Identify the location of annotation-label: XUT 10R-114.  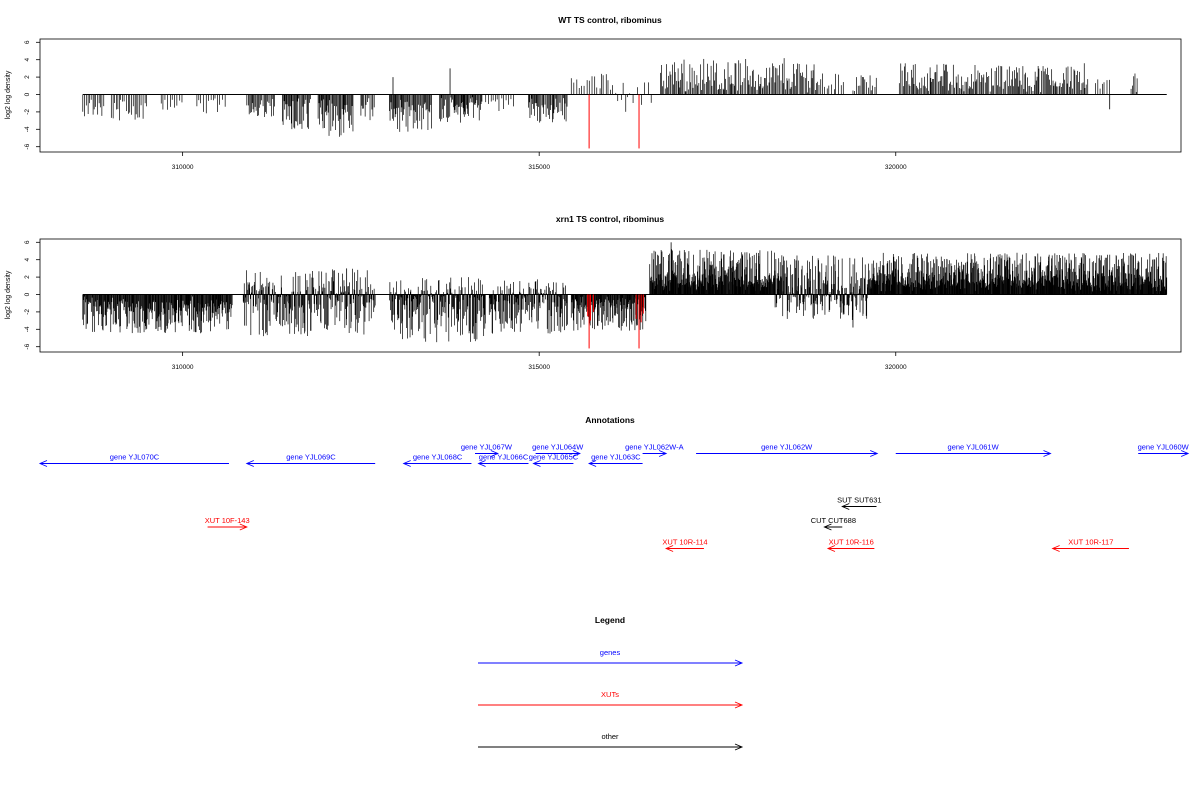
(684, 542).